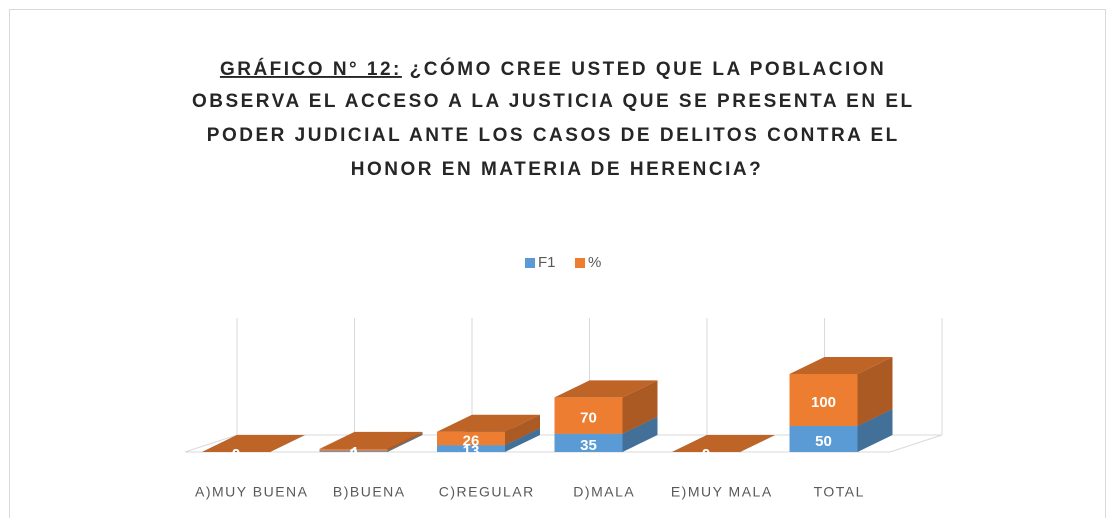 The image size is (1115, 523). Describe the element at coordinates (588, 445) in the screenshot. I see `data-label: 35` at that location.